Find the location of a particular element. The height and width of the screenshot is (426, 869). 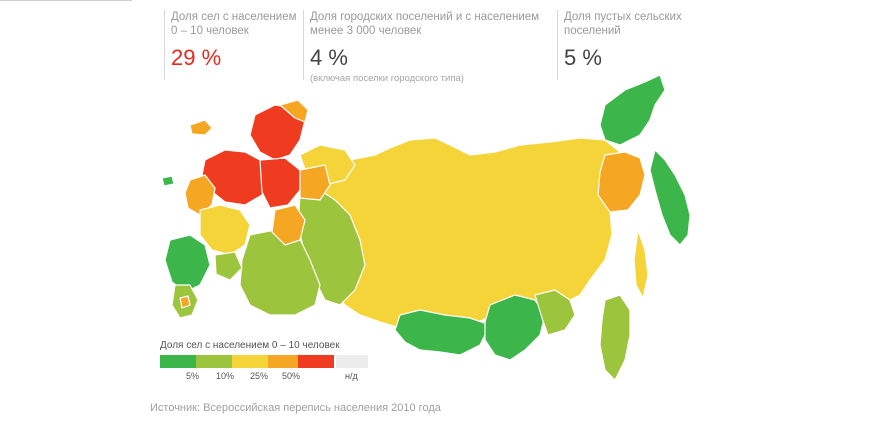

region-kursk is located at coordinates (228, 266).